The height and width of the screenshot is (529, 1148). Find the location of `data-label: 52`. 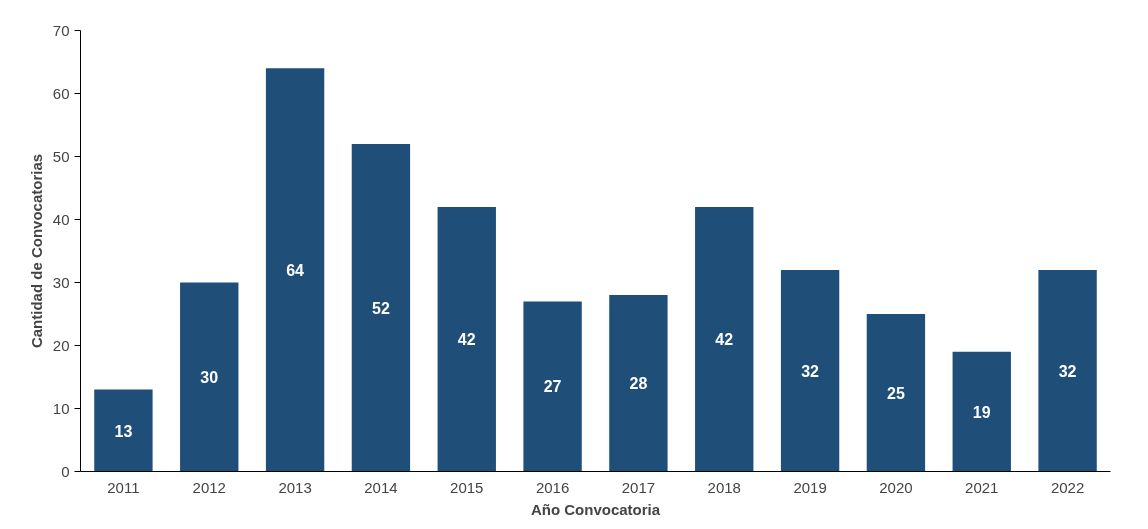

data-label: 52 is located at coordinates (381, 308).